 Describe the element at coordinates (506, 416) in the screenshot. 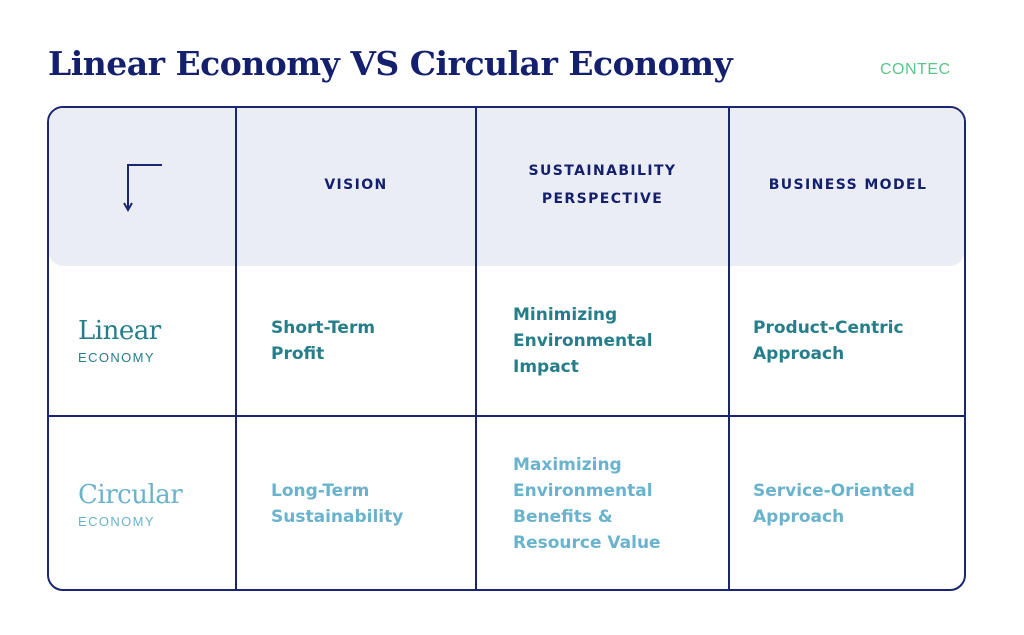

I see `row-divider` at that location.